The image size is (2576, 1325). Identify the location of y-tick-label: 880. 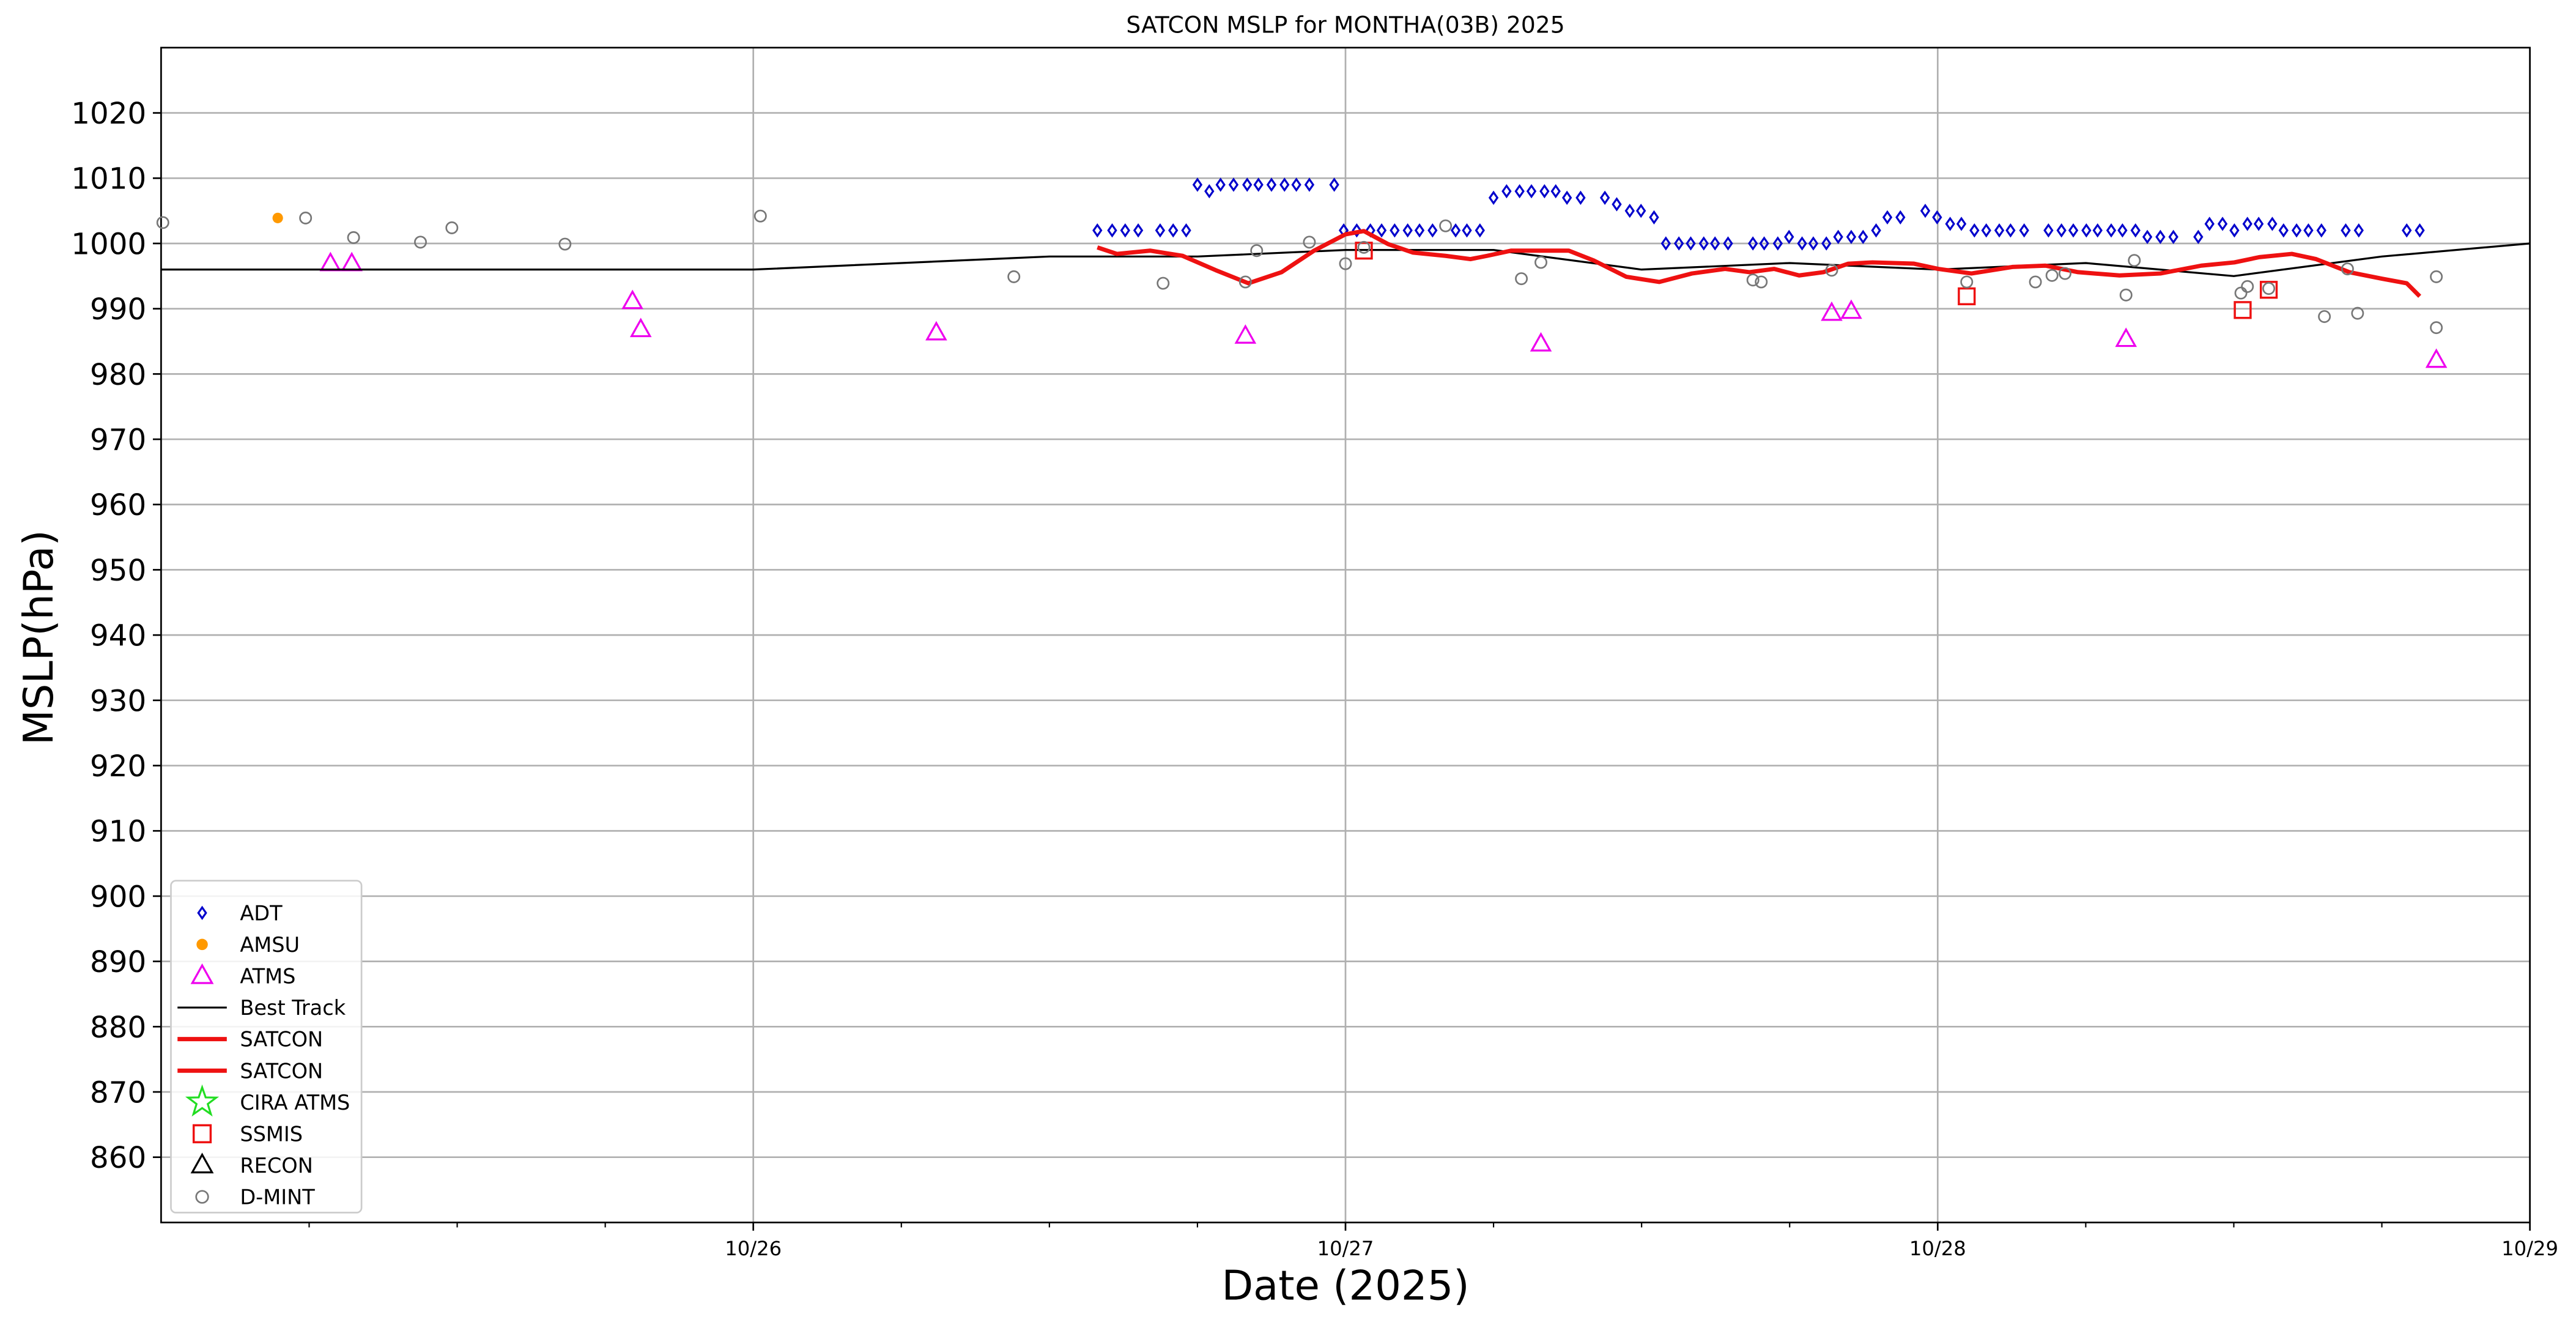
(118, 1028).